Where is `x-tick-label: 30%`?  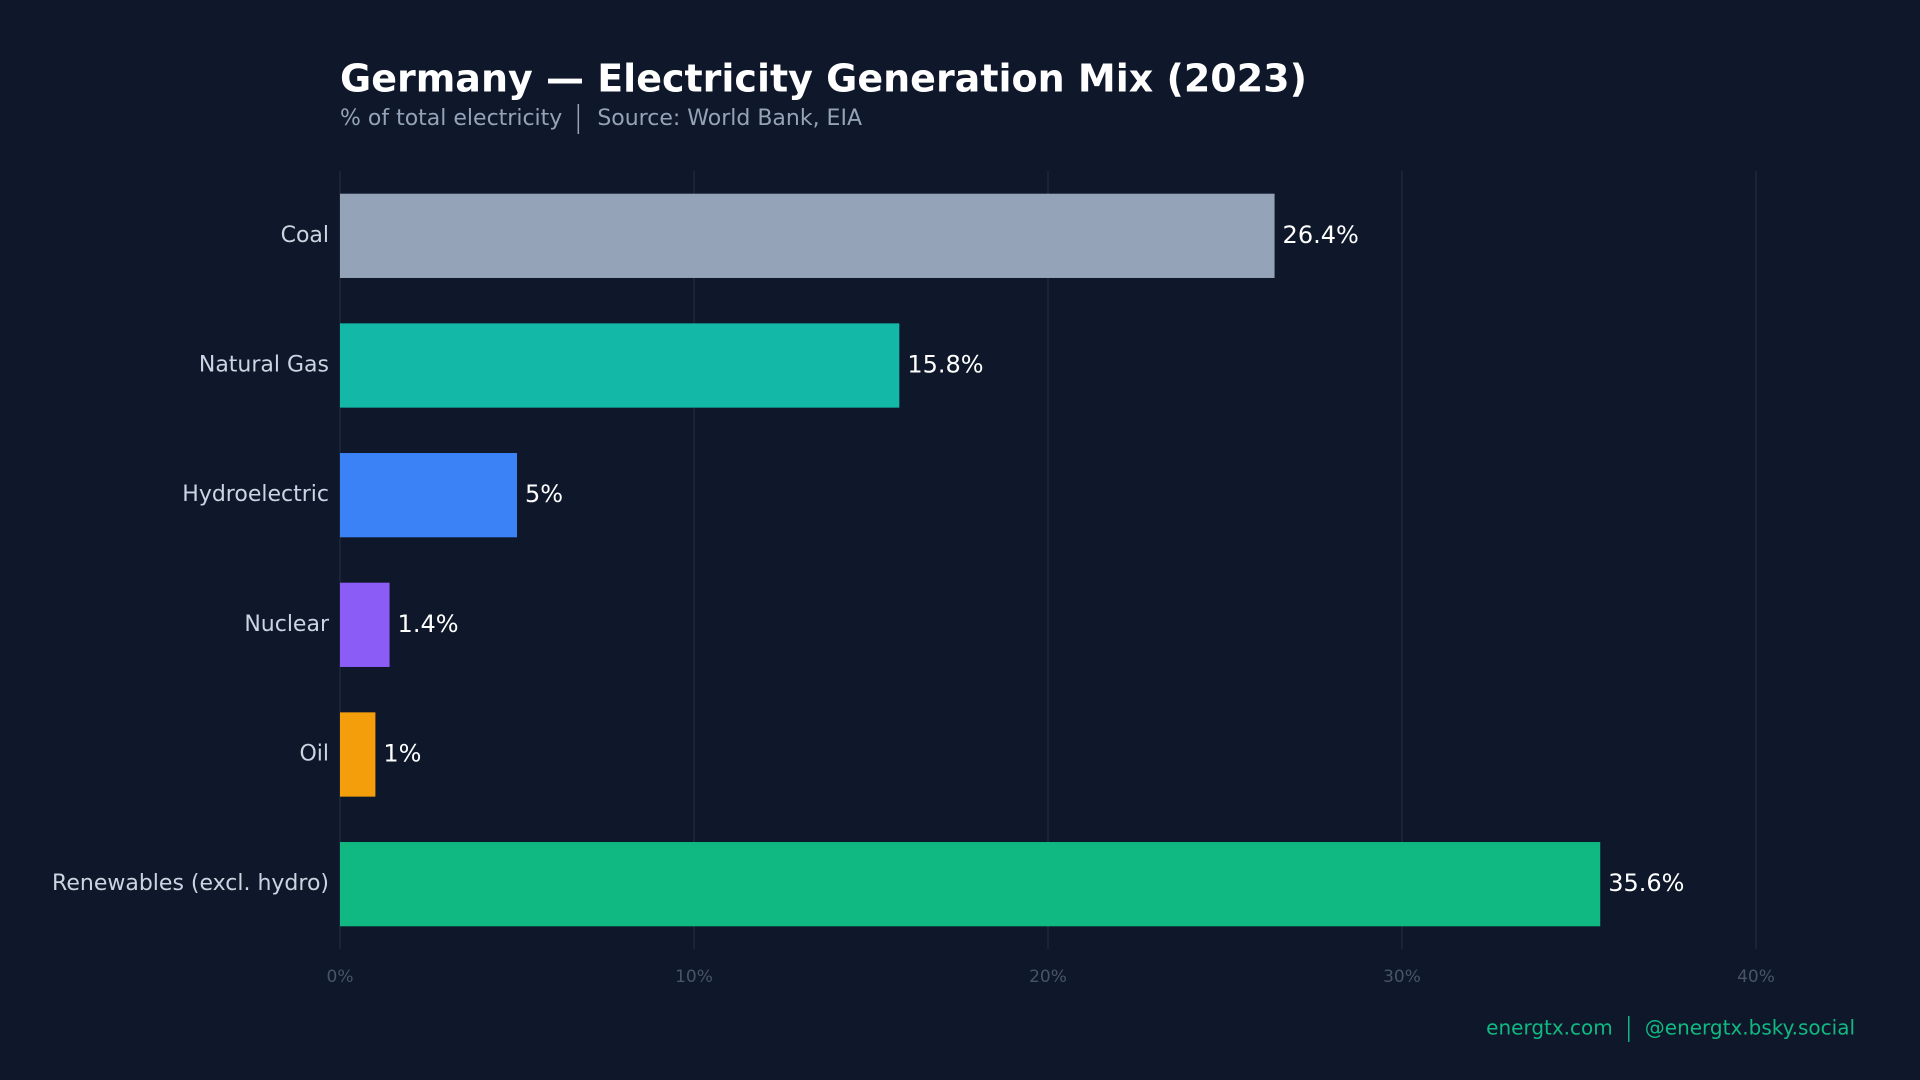
x-tick-label: 30% is located at coordinates (1402, 977).